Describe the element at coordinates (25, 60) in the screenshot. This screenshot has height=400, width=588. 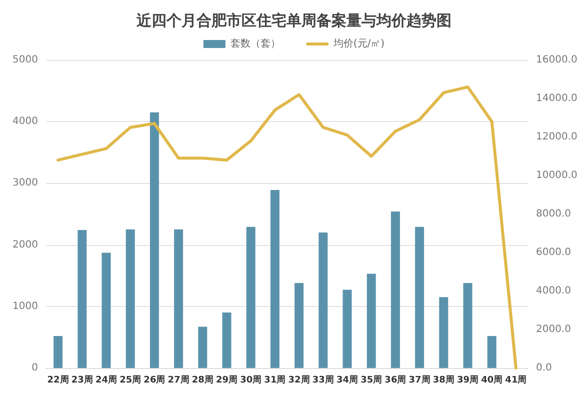
I see `y-tick-label: 5000` at that location.